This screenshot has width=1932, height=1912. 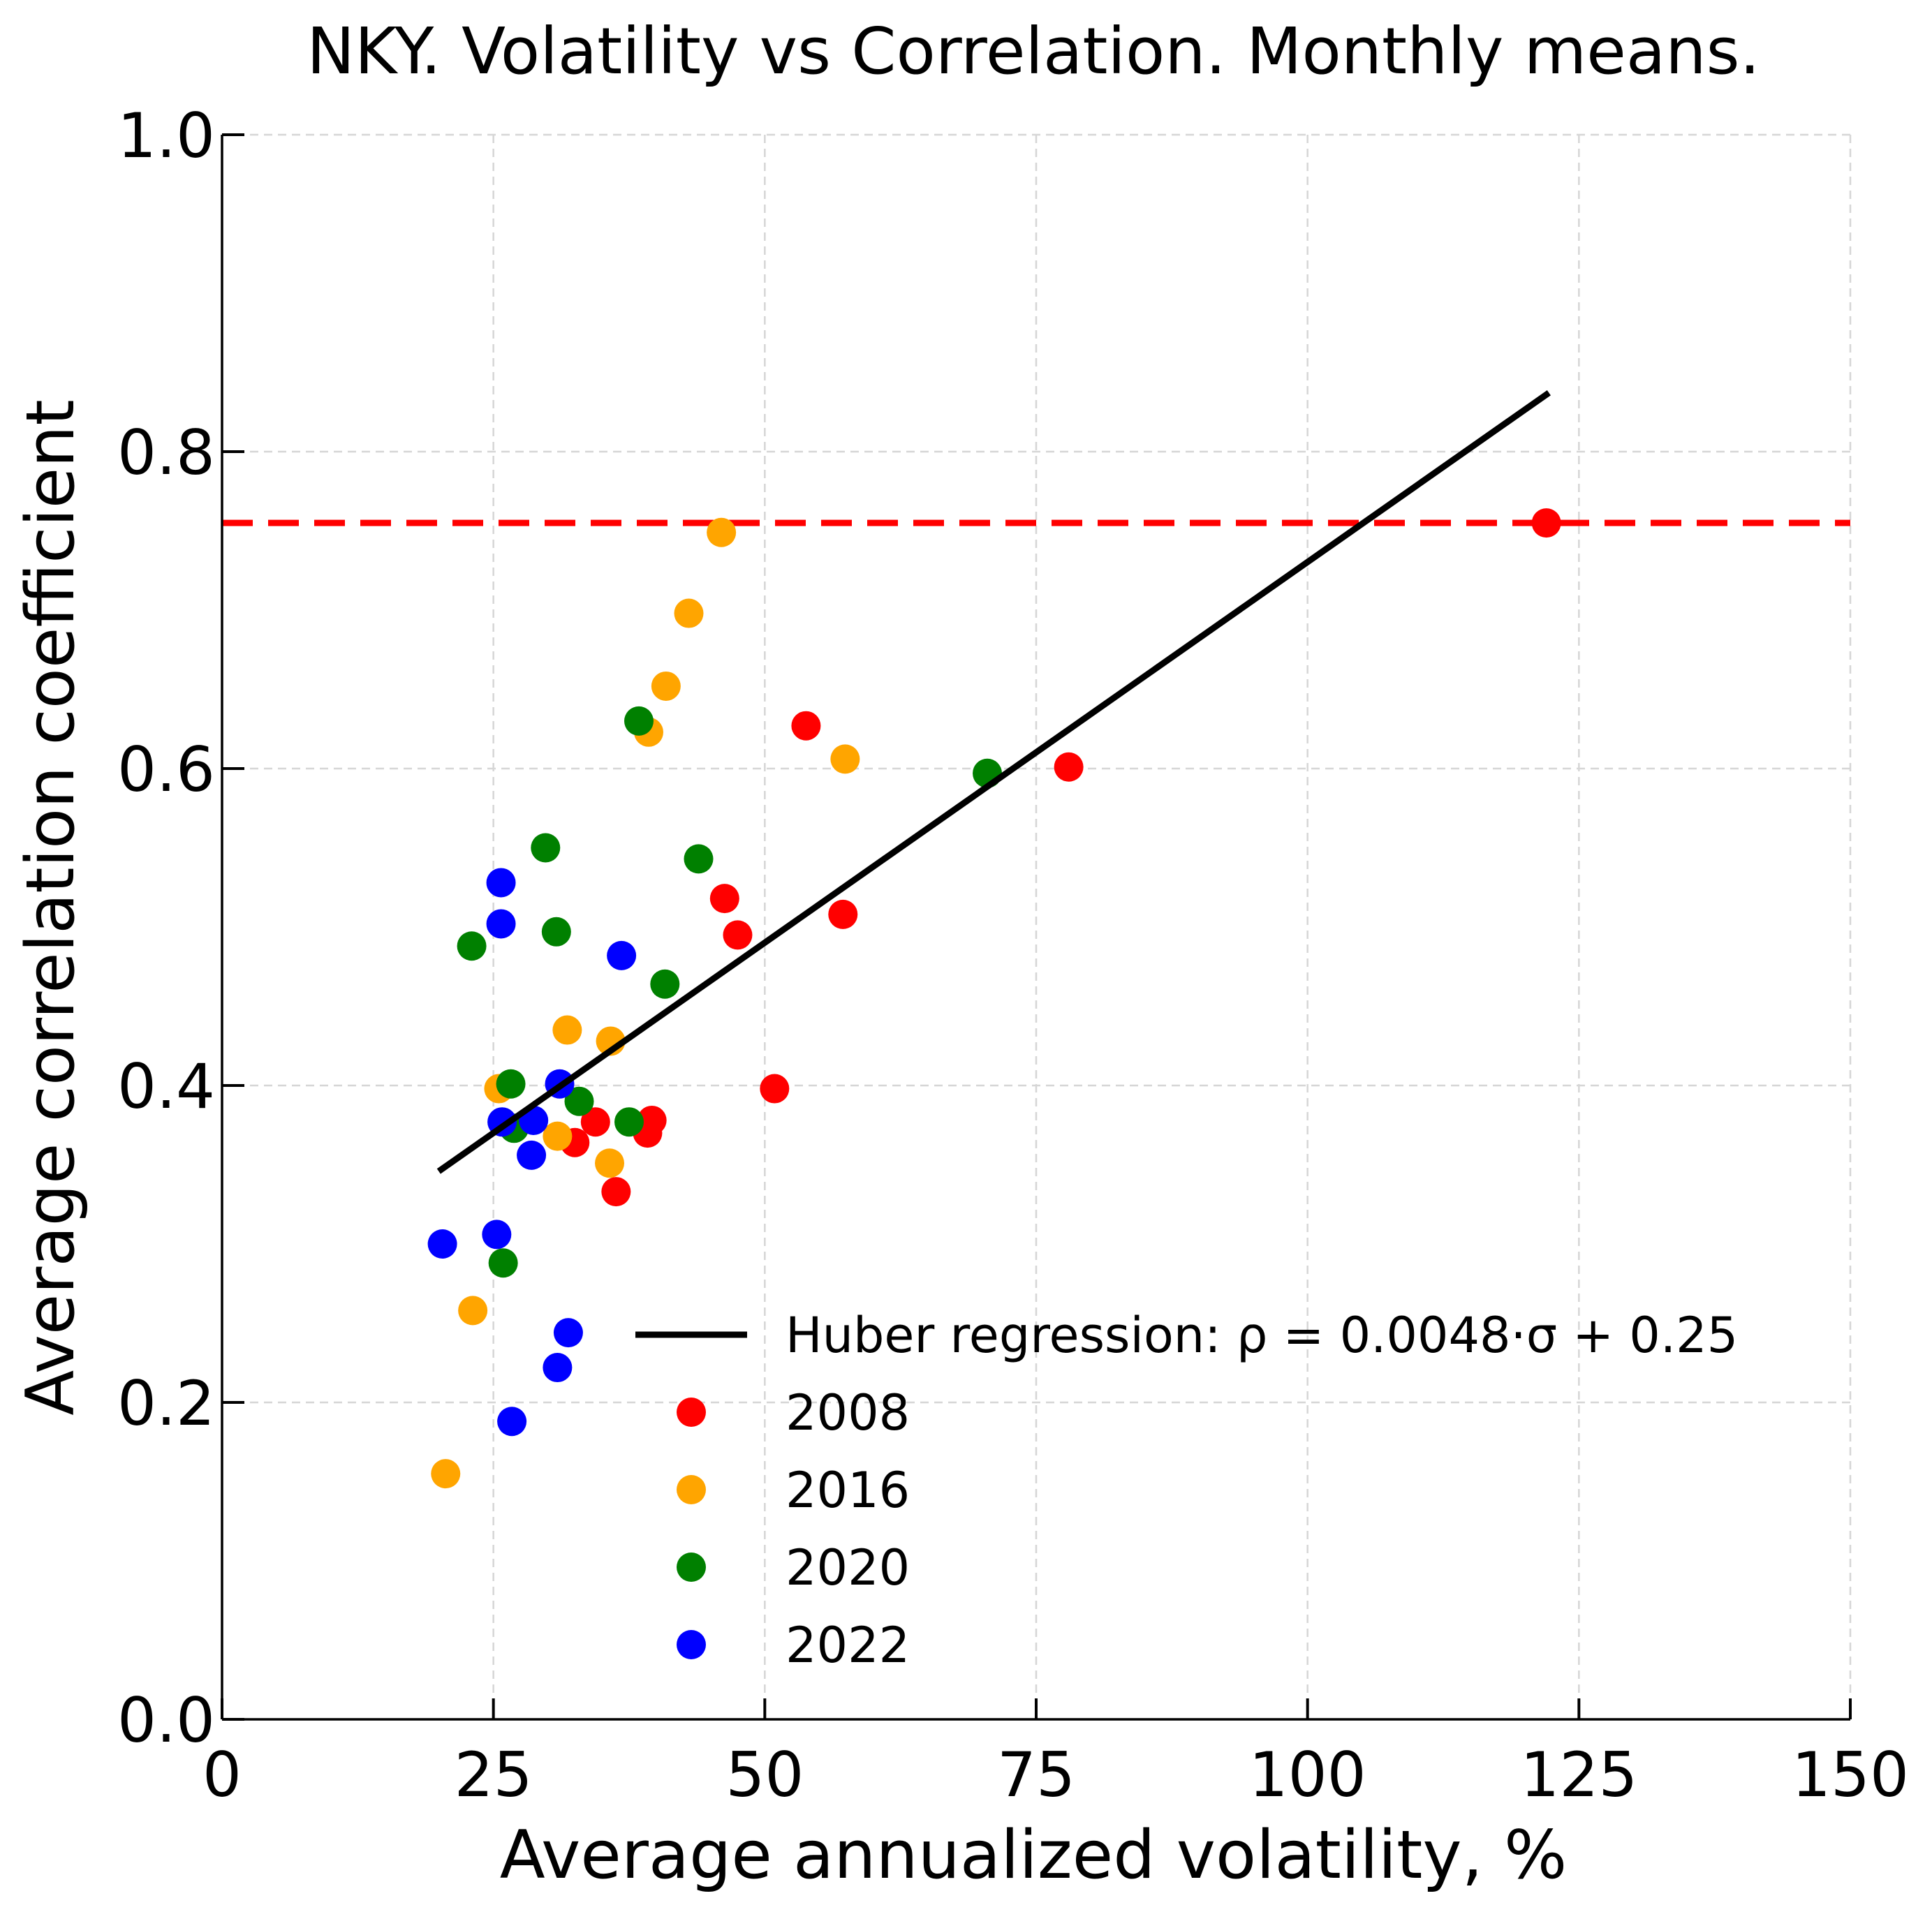 I want to click on legend-regression-label: Huber regression: ρ = 0.0048·σ + 0.25, so click(x=1262, y=1335).